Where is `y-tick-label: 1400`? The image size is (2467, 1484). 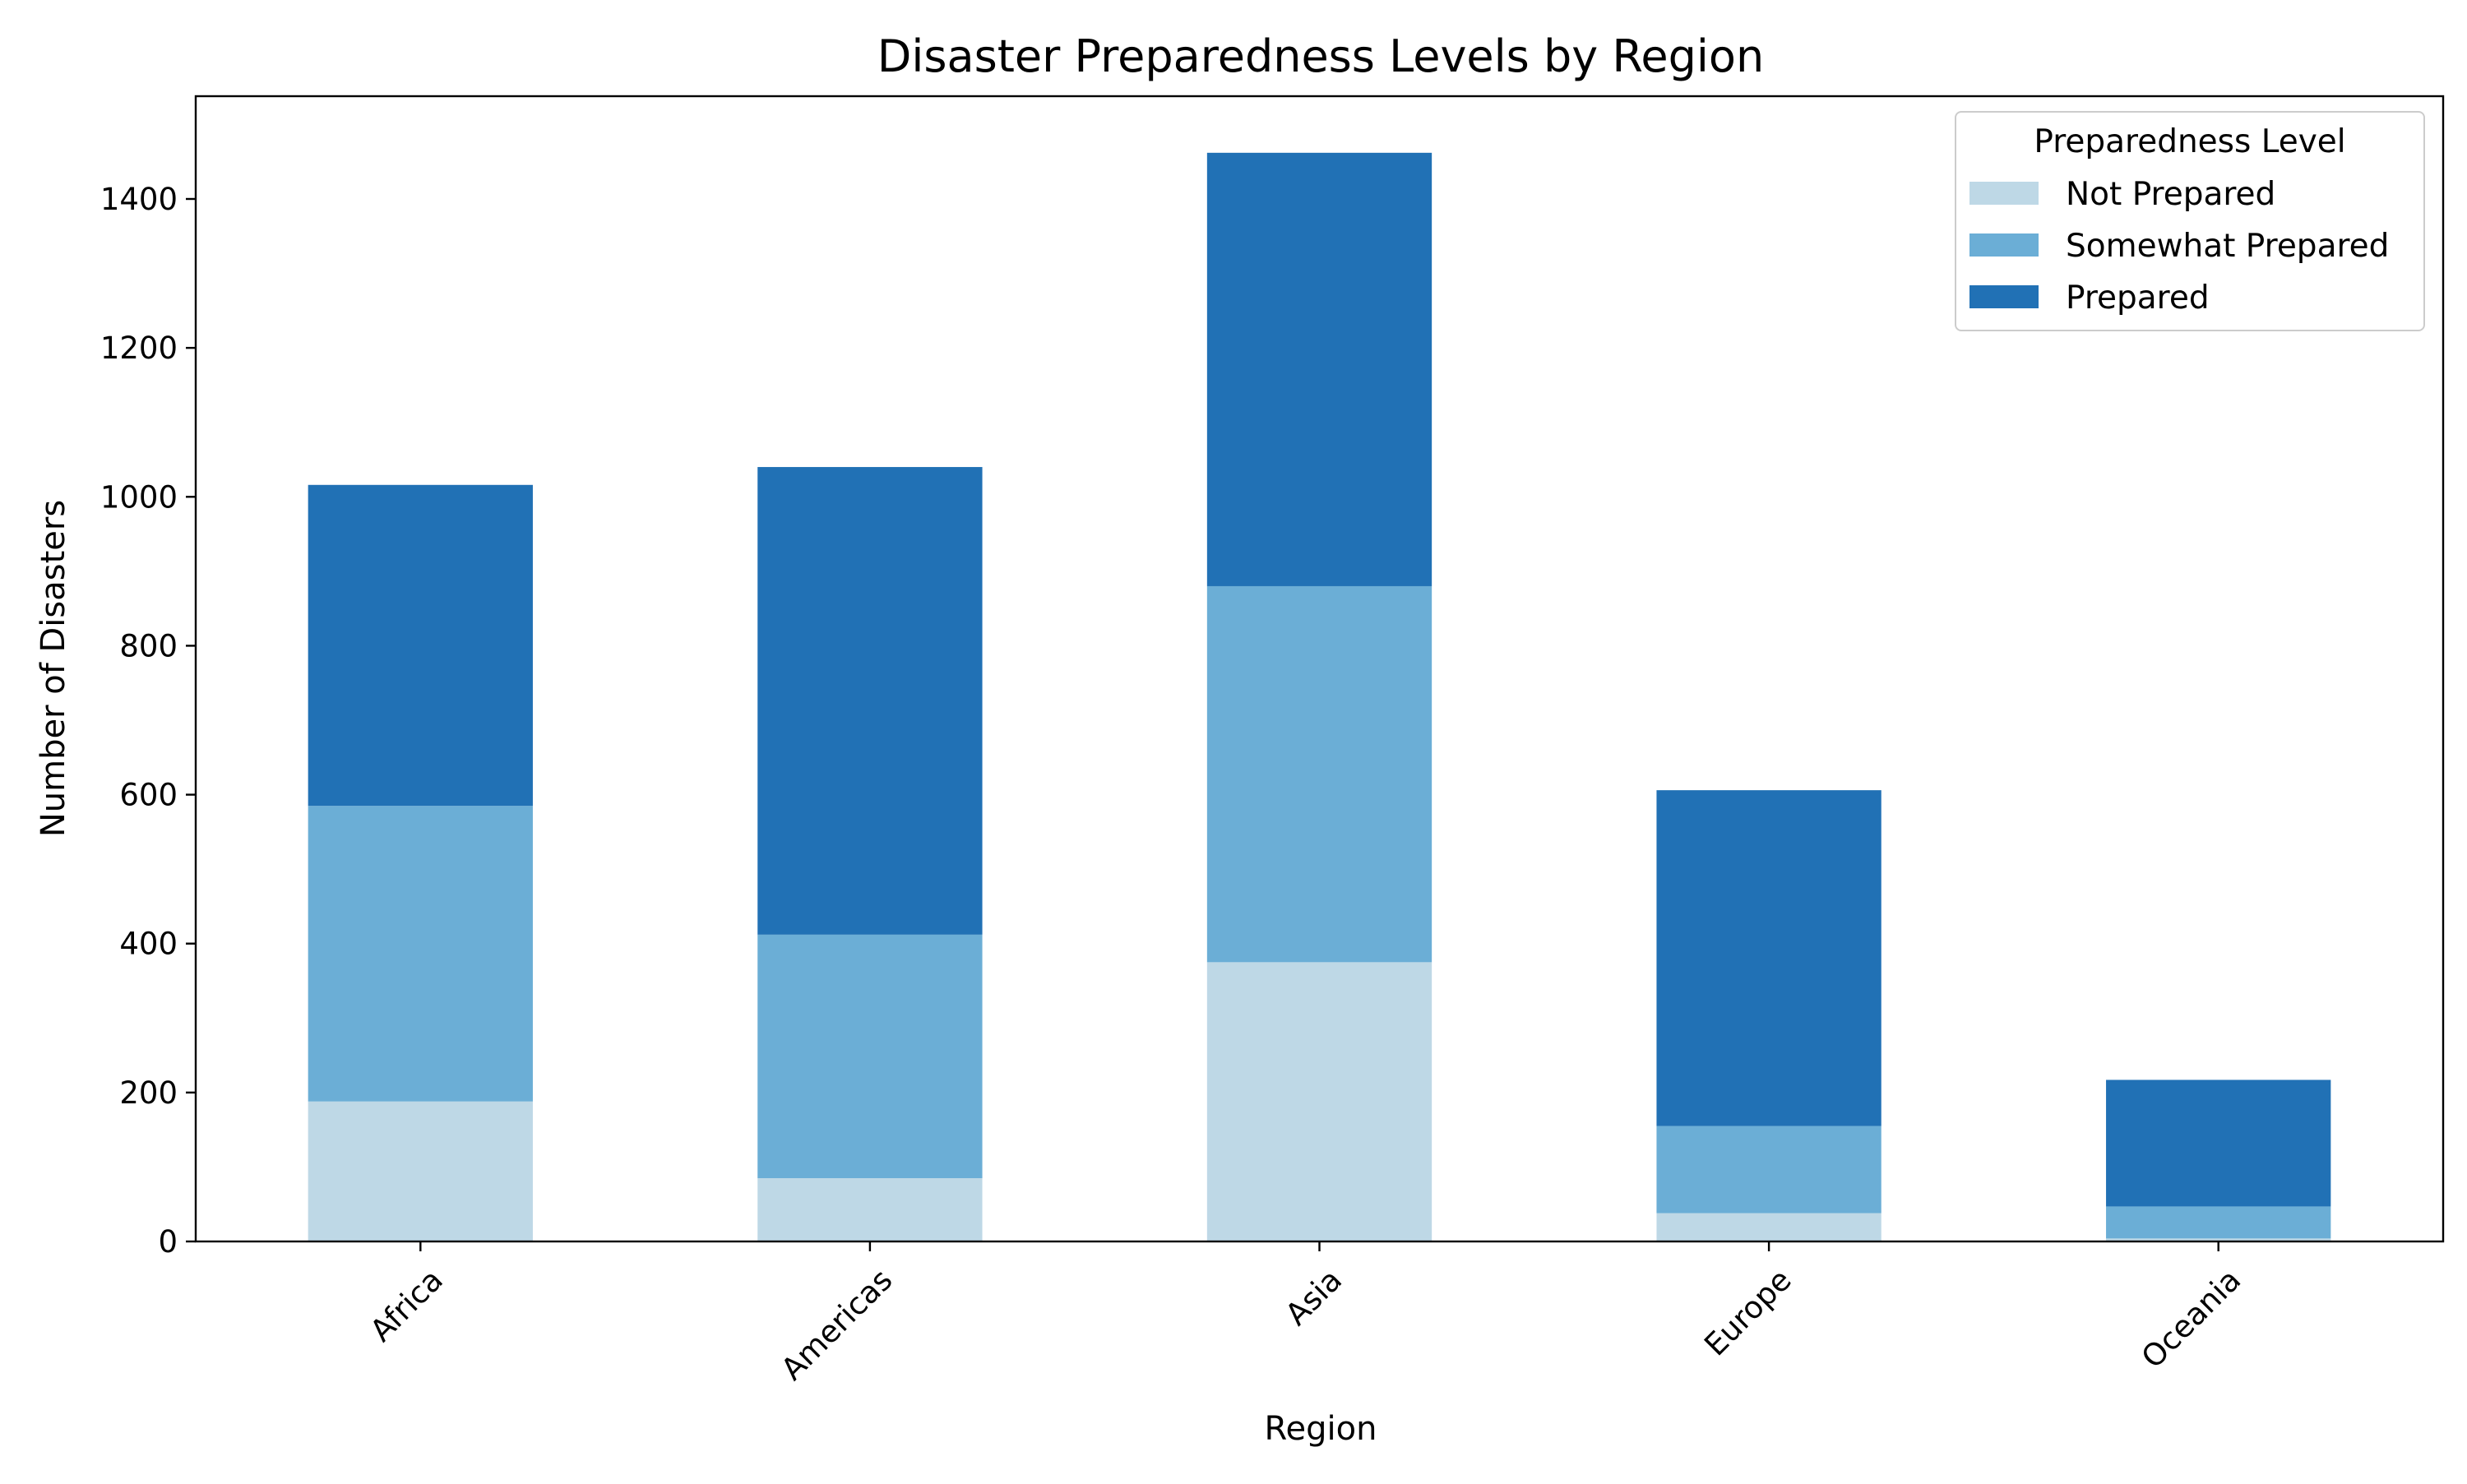 y-tick-label: 1400 is located at coordinates (139, 200).